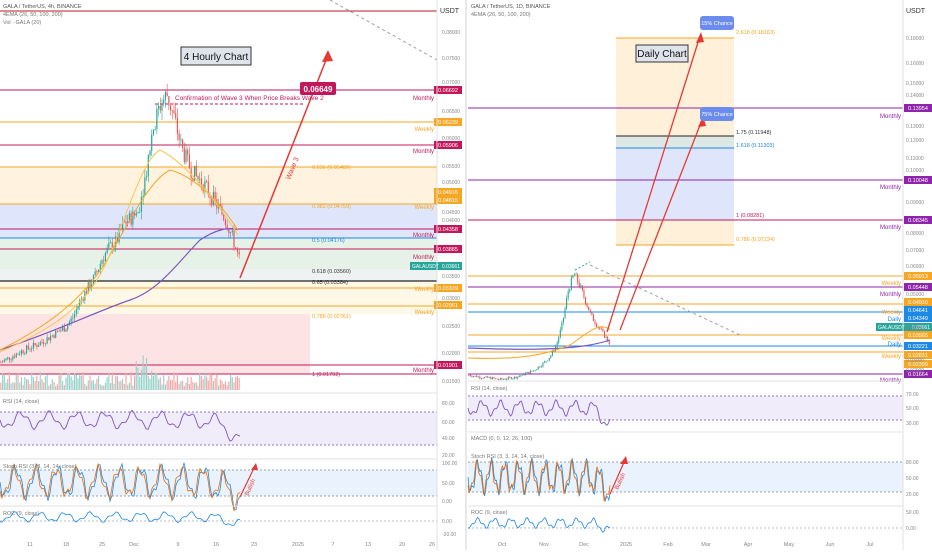 Image resolution: width=932 pixels, height=555 pixels. What do you see at coordinates (231, 545) in the screenshot?
I see `left-date-axis: 11 18 25 Dec 9 16 23 2025 7 13 20 26` at bounding box center [231, 545].